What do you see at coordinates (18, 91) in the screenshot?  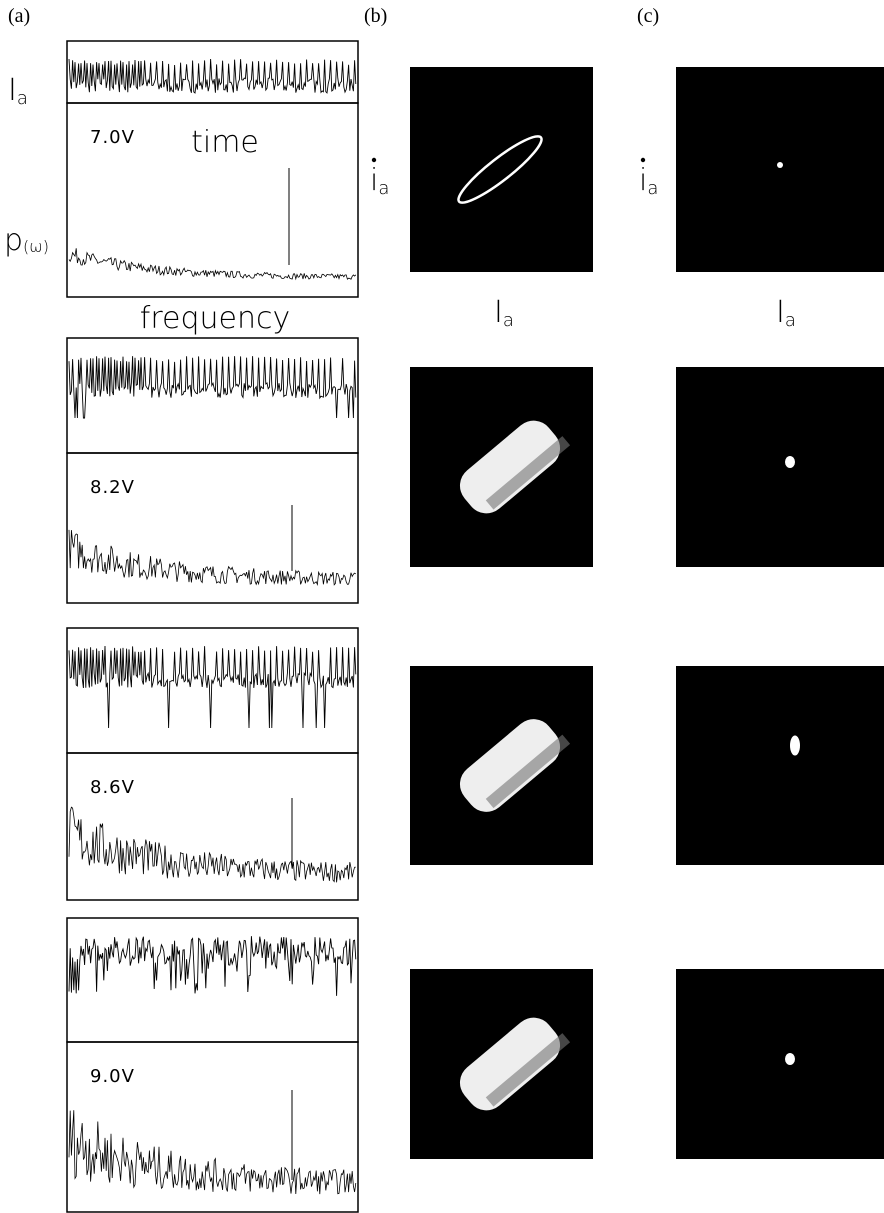 I see `signal-label: Ia` at bounding box center [18, 91].